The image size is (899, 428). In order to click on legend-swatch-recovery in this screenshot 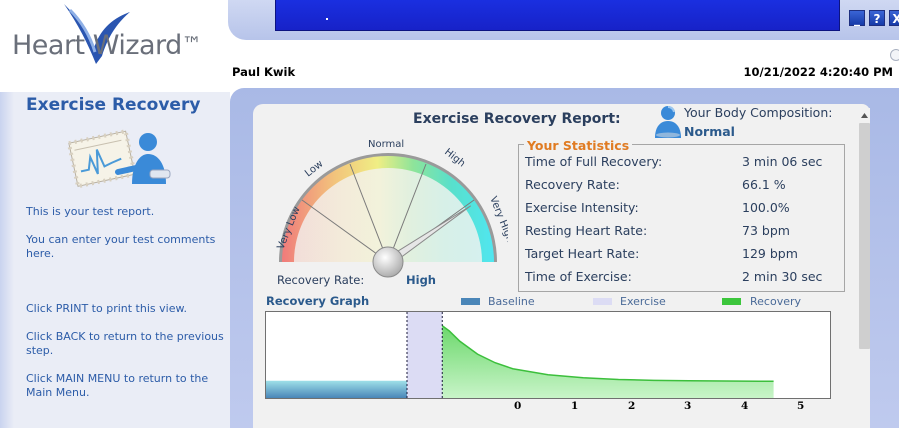, I will do `click(731, 301)`.